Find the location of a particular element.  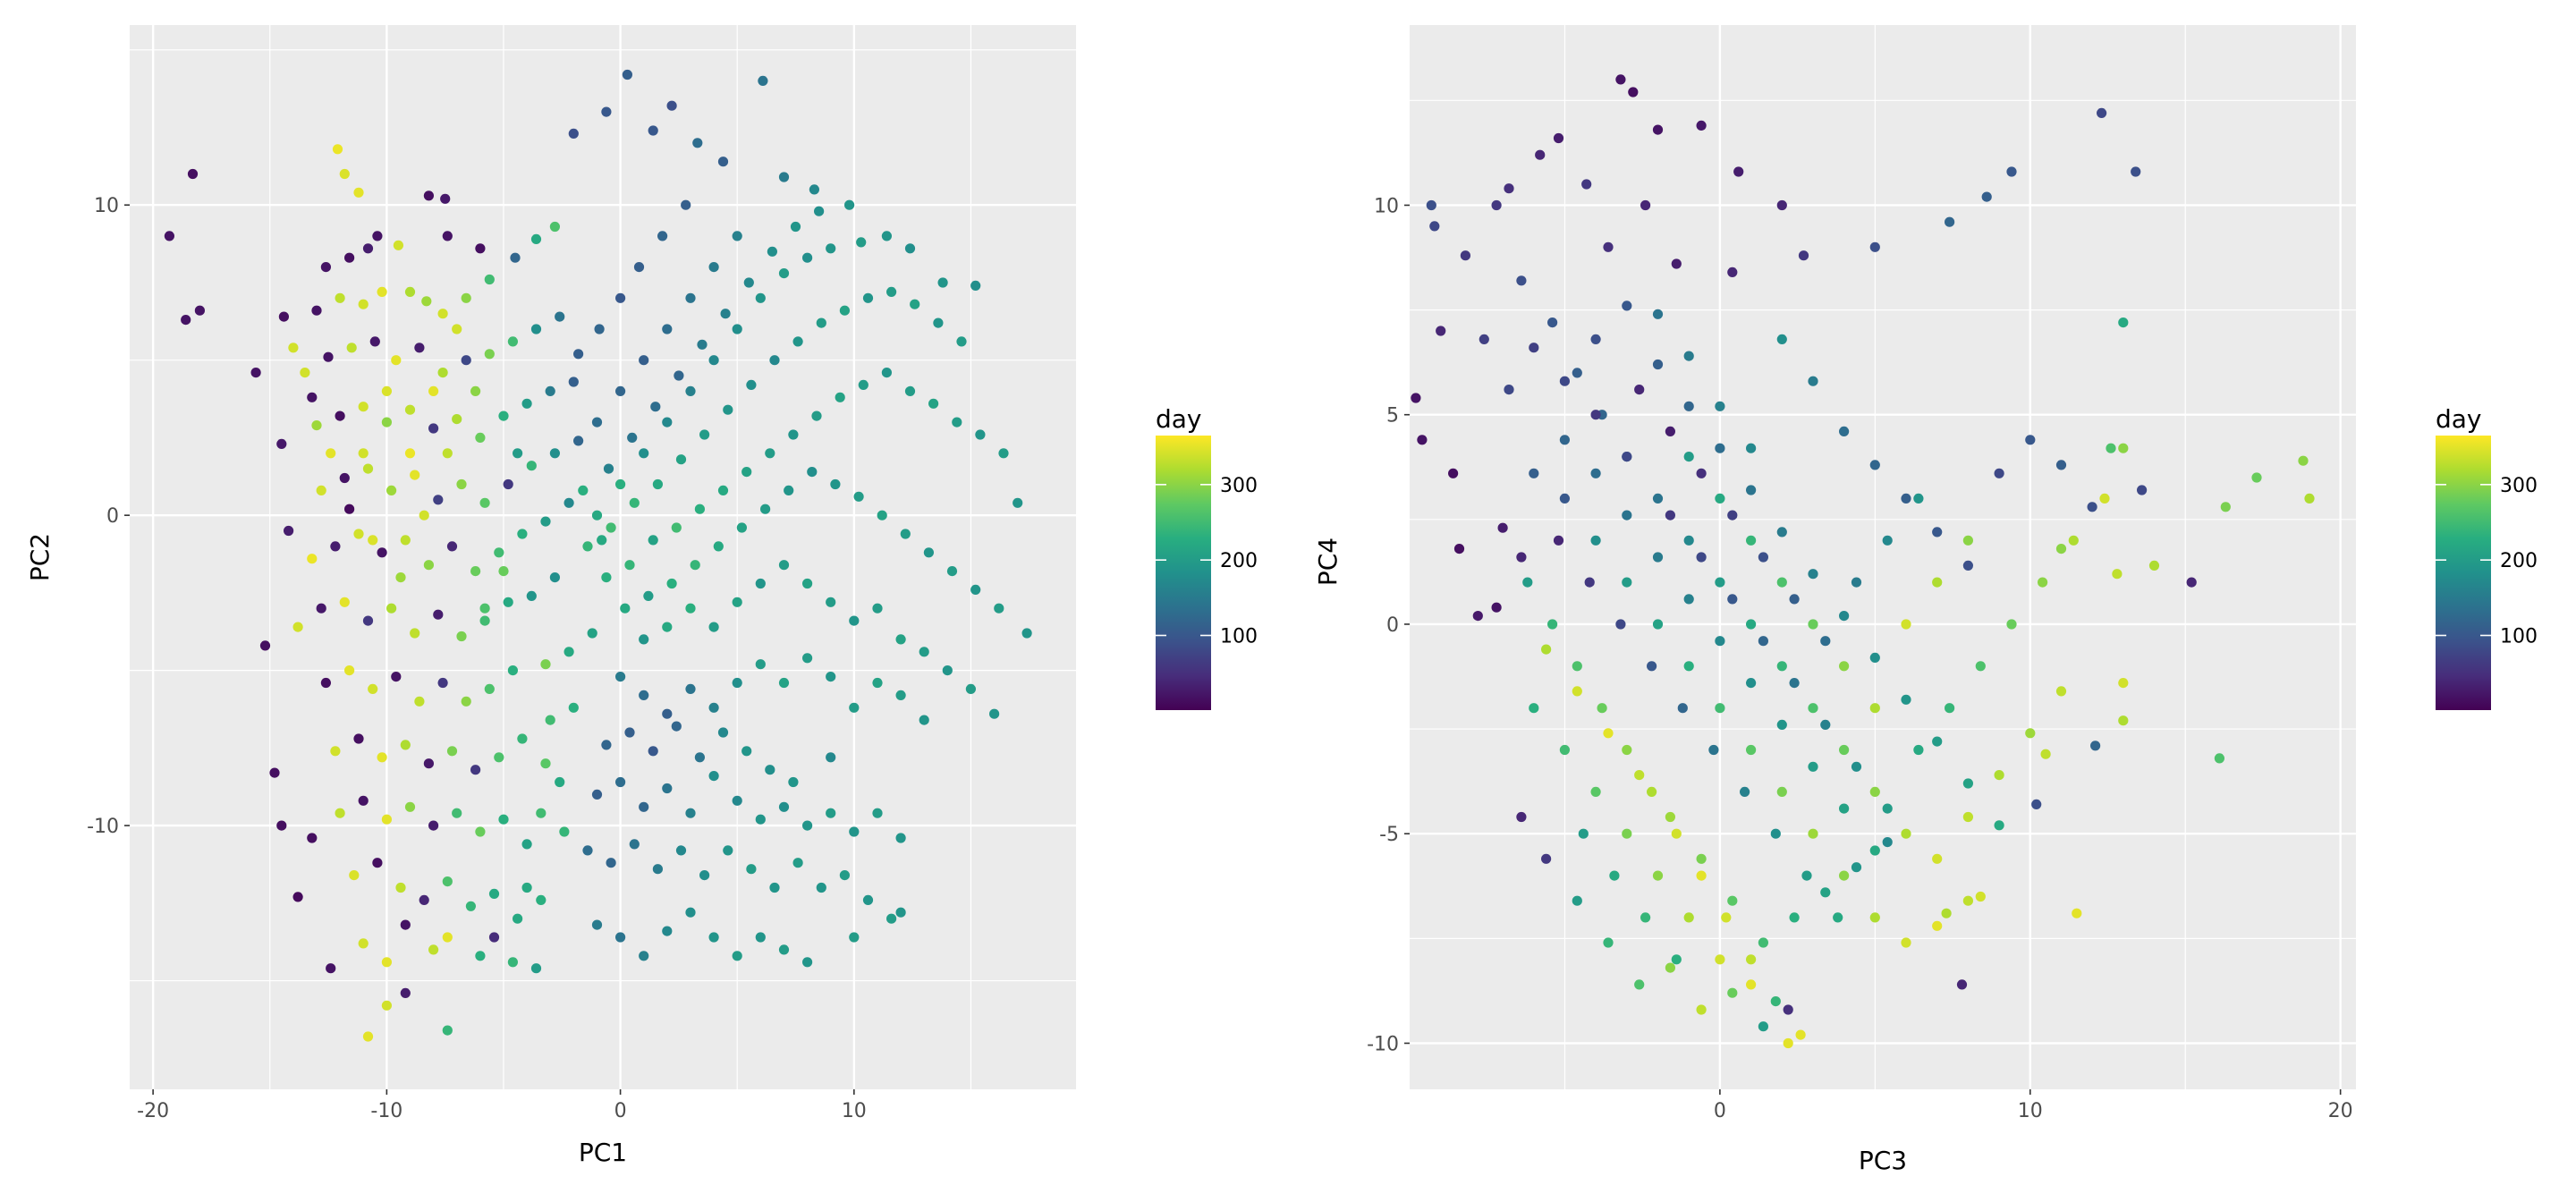

y-axis-title: PC2 is located at coordinates (40, 557).